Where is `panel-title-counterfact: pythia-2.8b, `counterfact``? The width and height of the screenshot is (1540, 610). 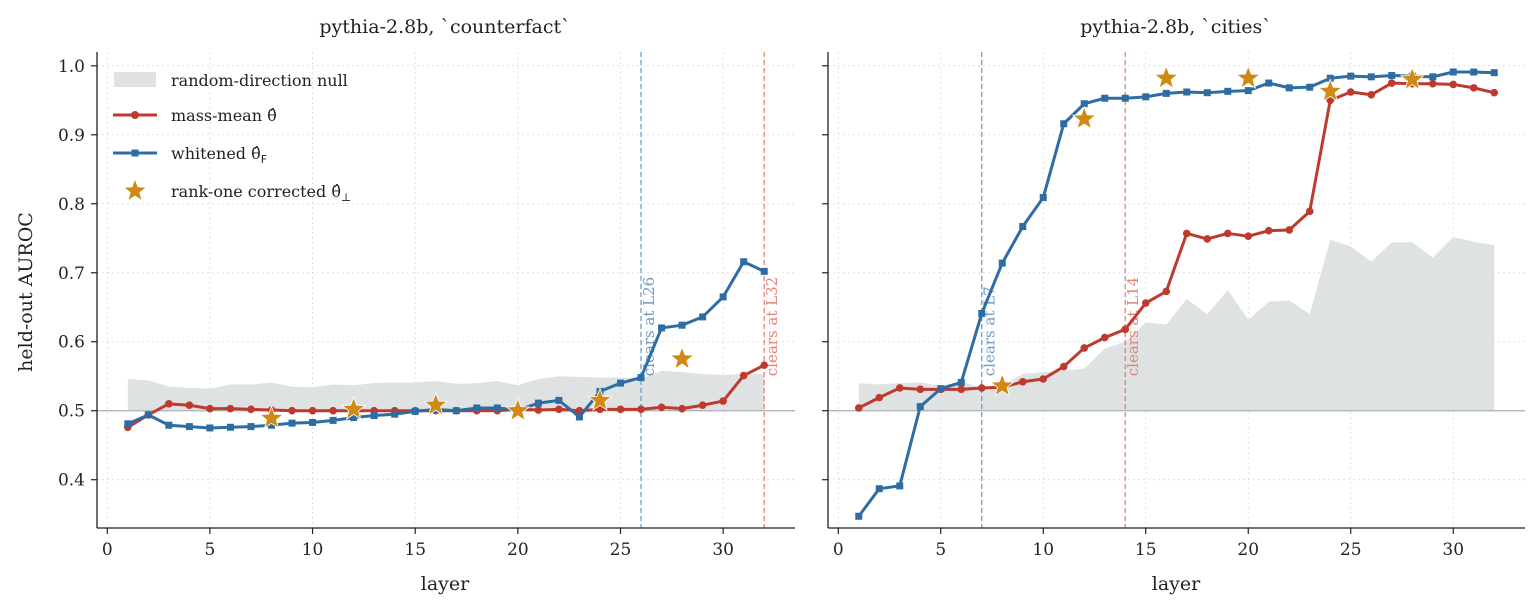
panel-title-counterfact: pythia-2.8b, `counterfact` is located at coordinates (444, 27).